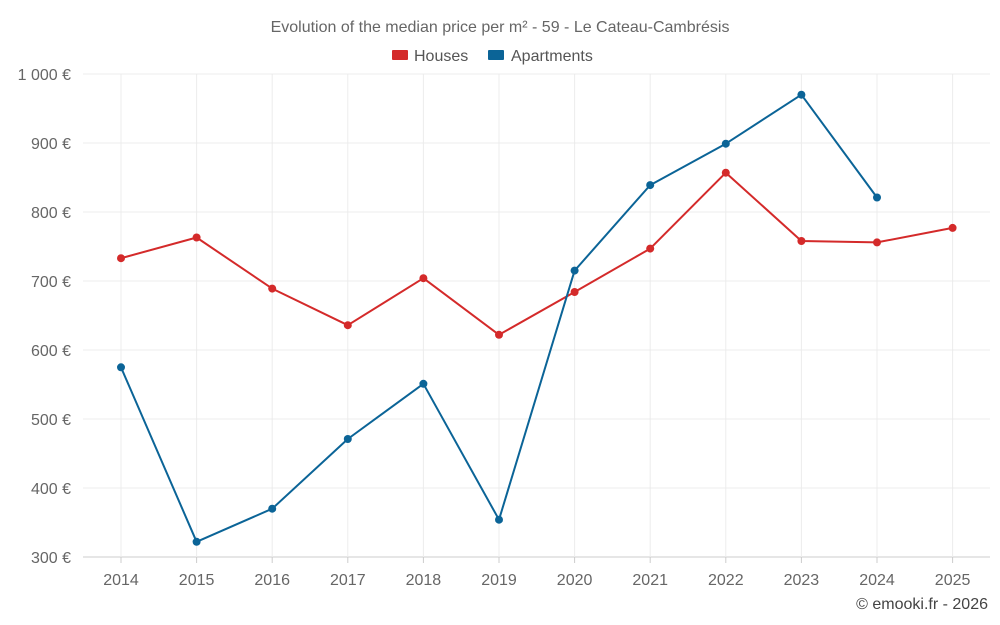  I want to click on x-tick-label: 2019, so click(499, 580).